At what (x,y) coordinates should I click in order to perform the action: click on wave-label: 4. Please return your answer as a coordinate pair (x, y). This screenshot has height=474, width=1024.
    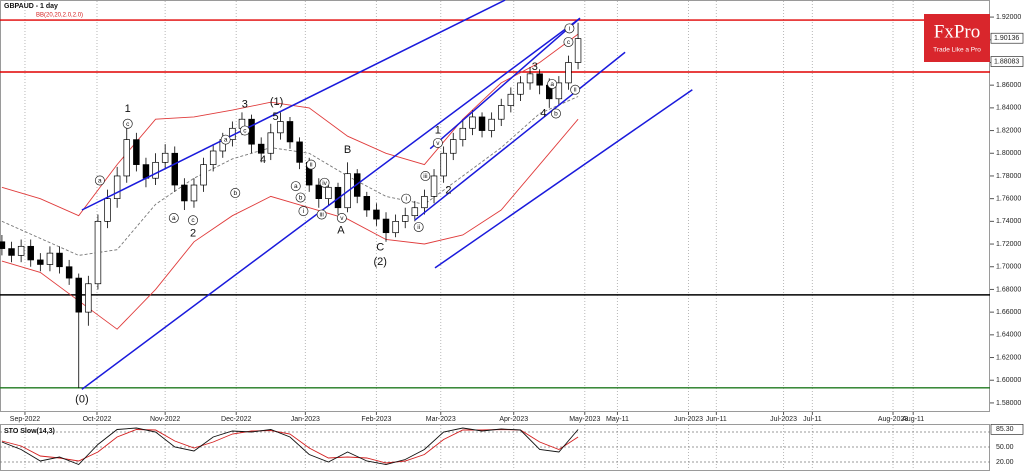
    Looking at the image, I should click on (543, 113).